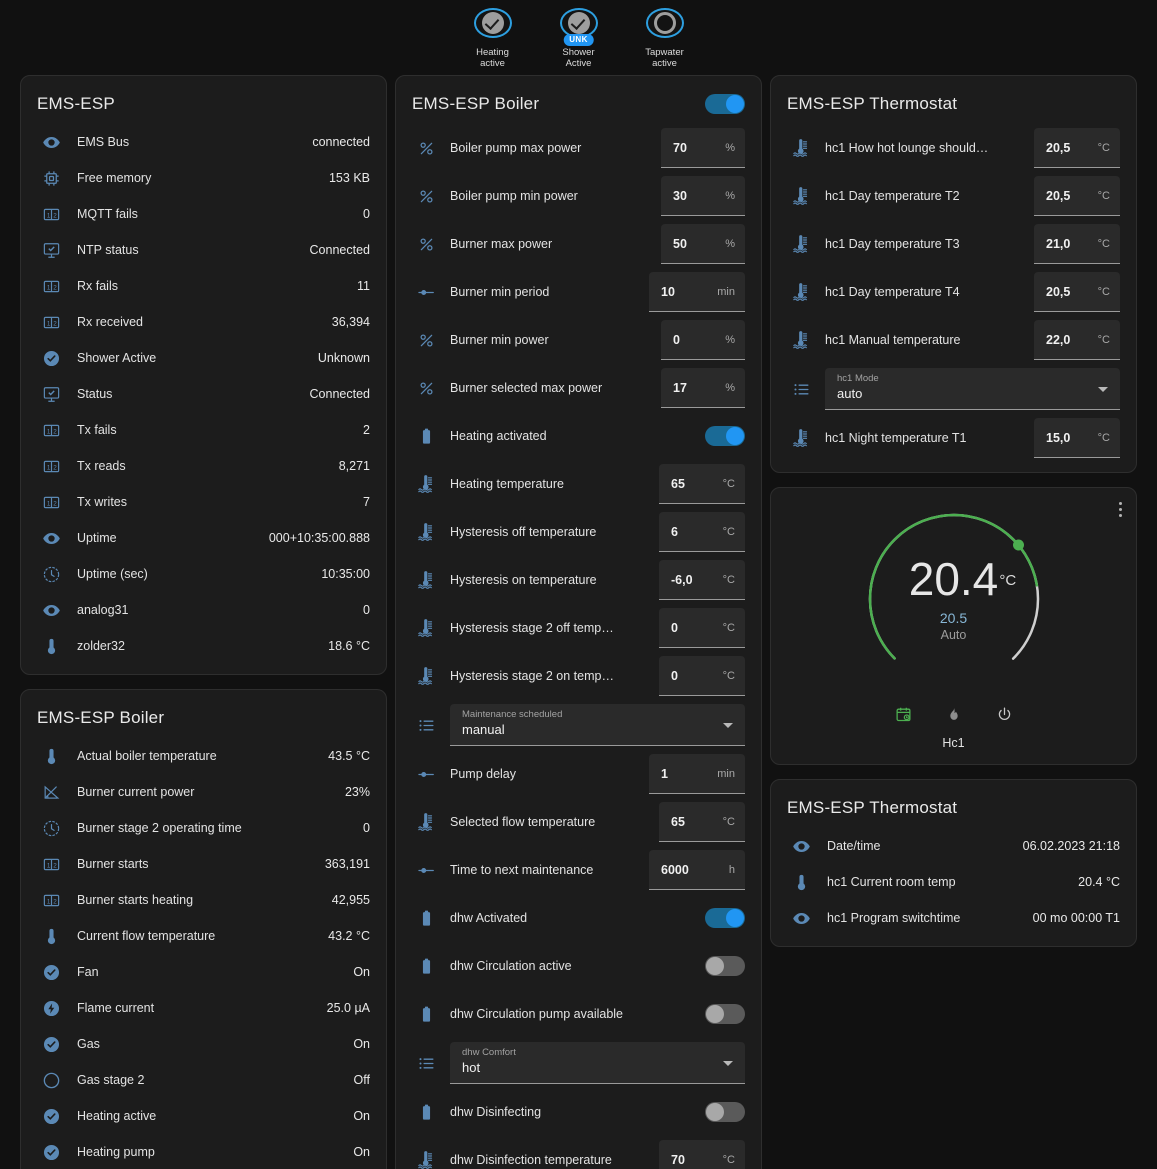 The height and width of the screenshot is (1169, 1157). I want to click on kebab-menu-icon, so click(1120, 509).